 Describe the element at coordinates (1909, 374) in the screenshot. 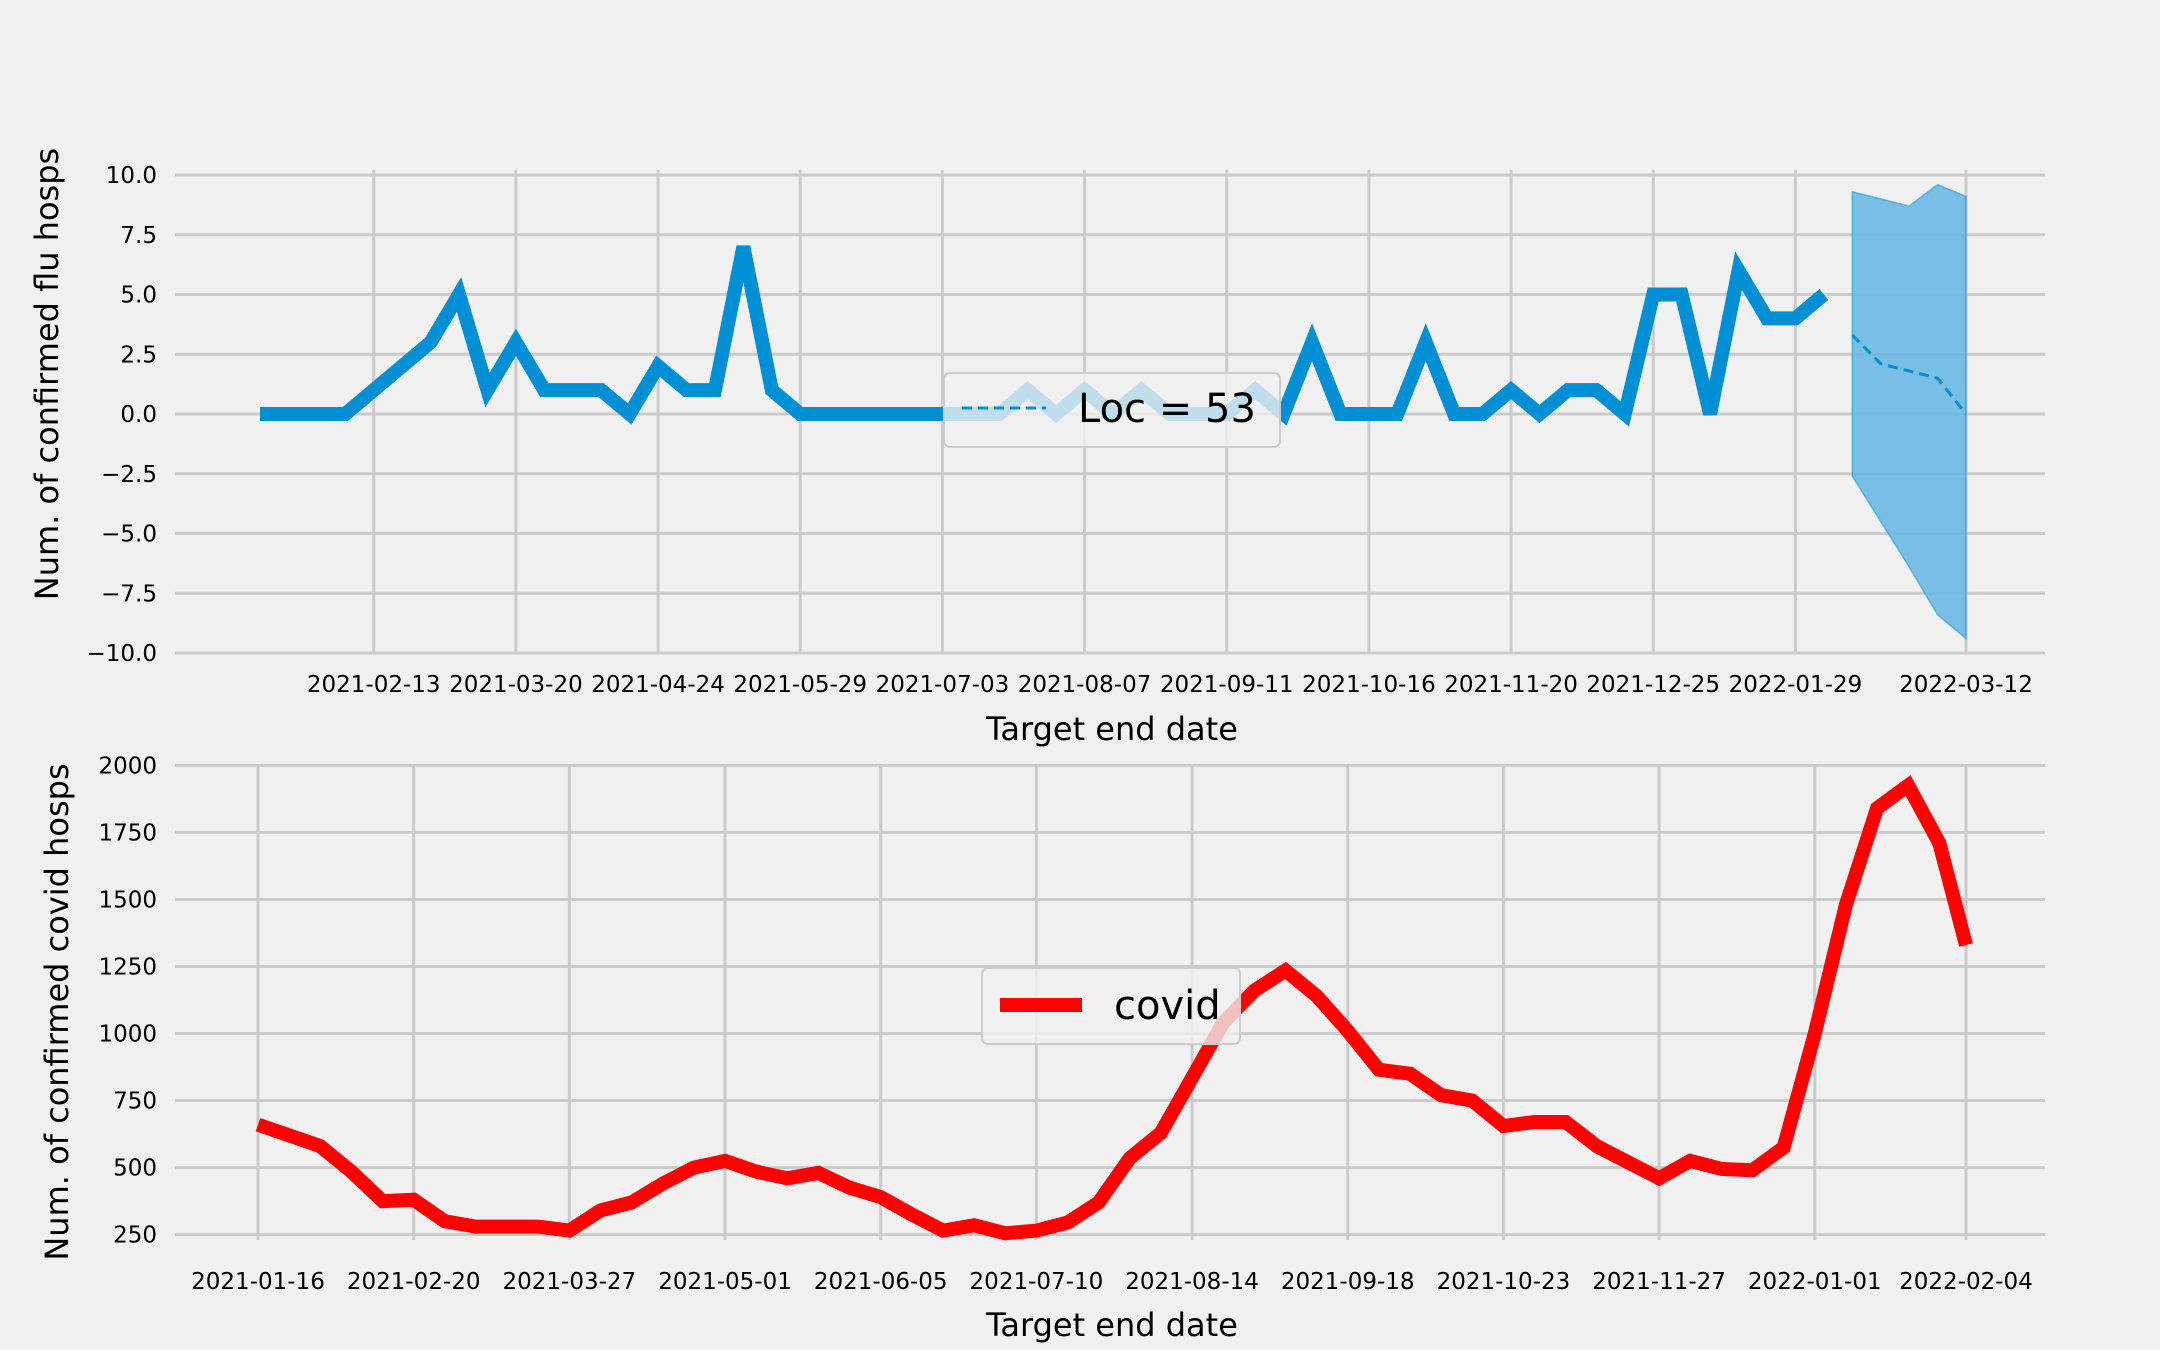

I see `flu-forecast-median-line` at that location.